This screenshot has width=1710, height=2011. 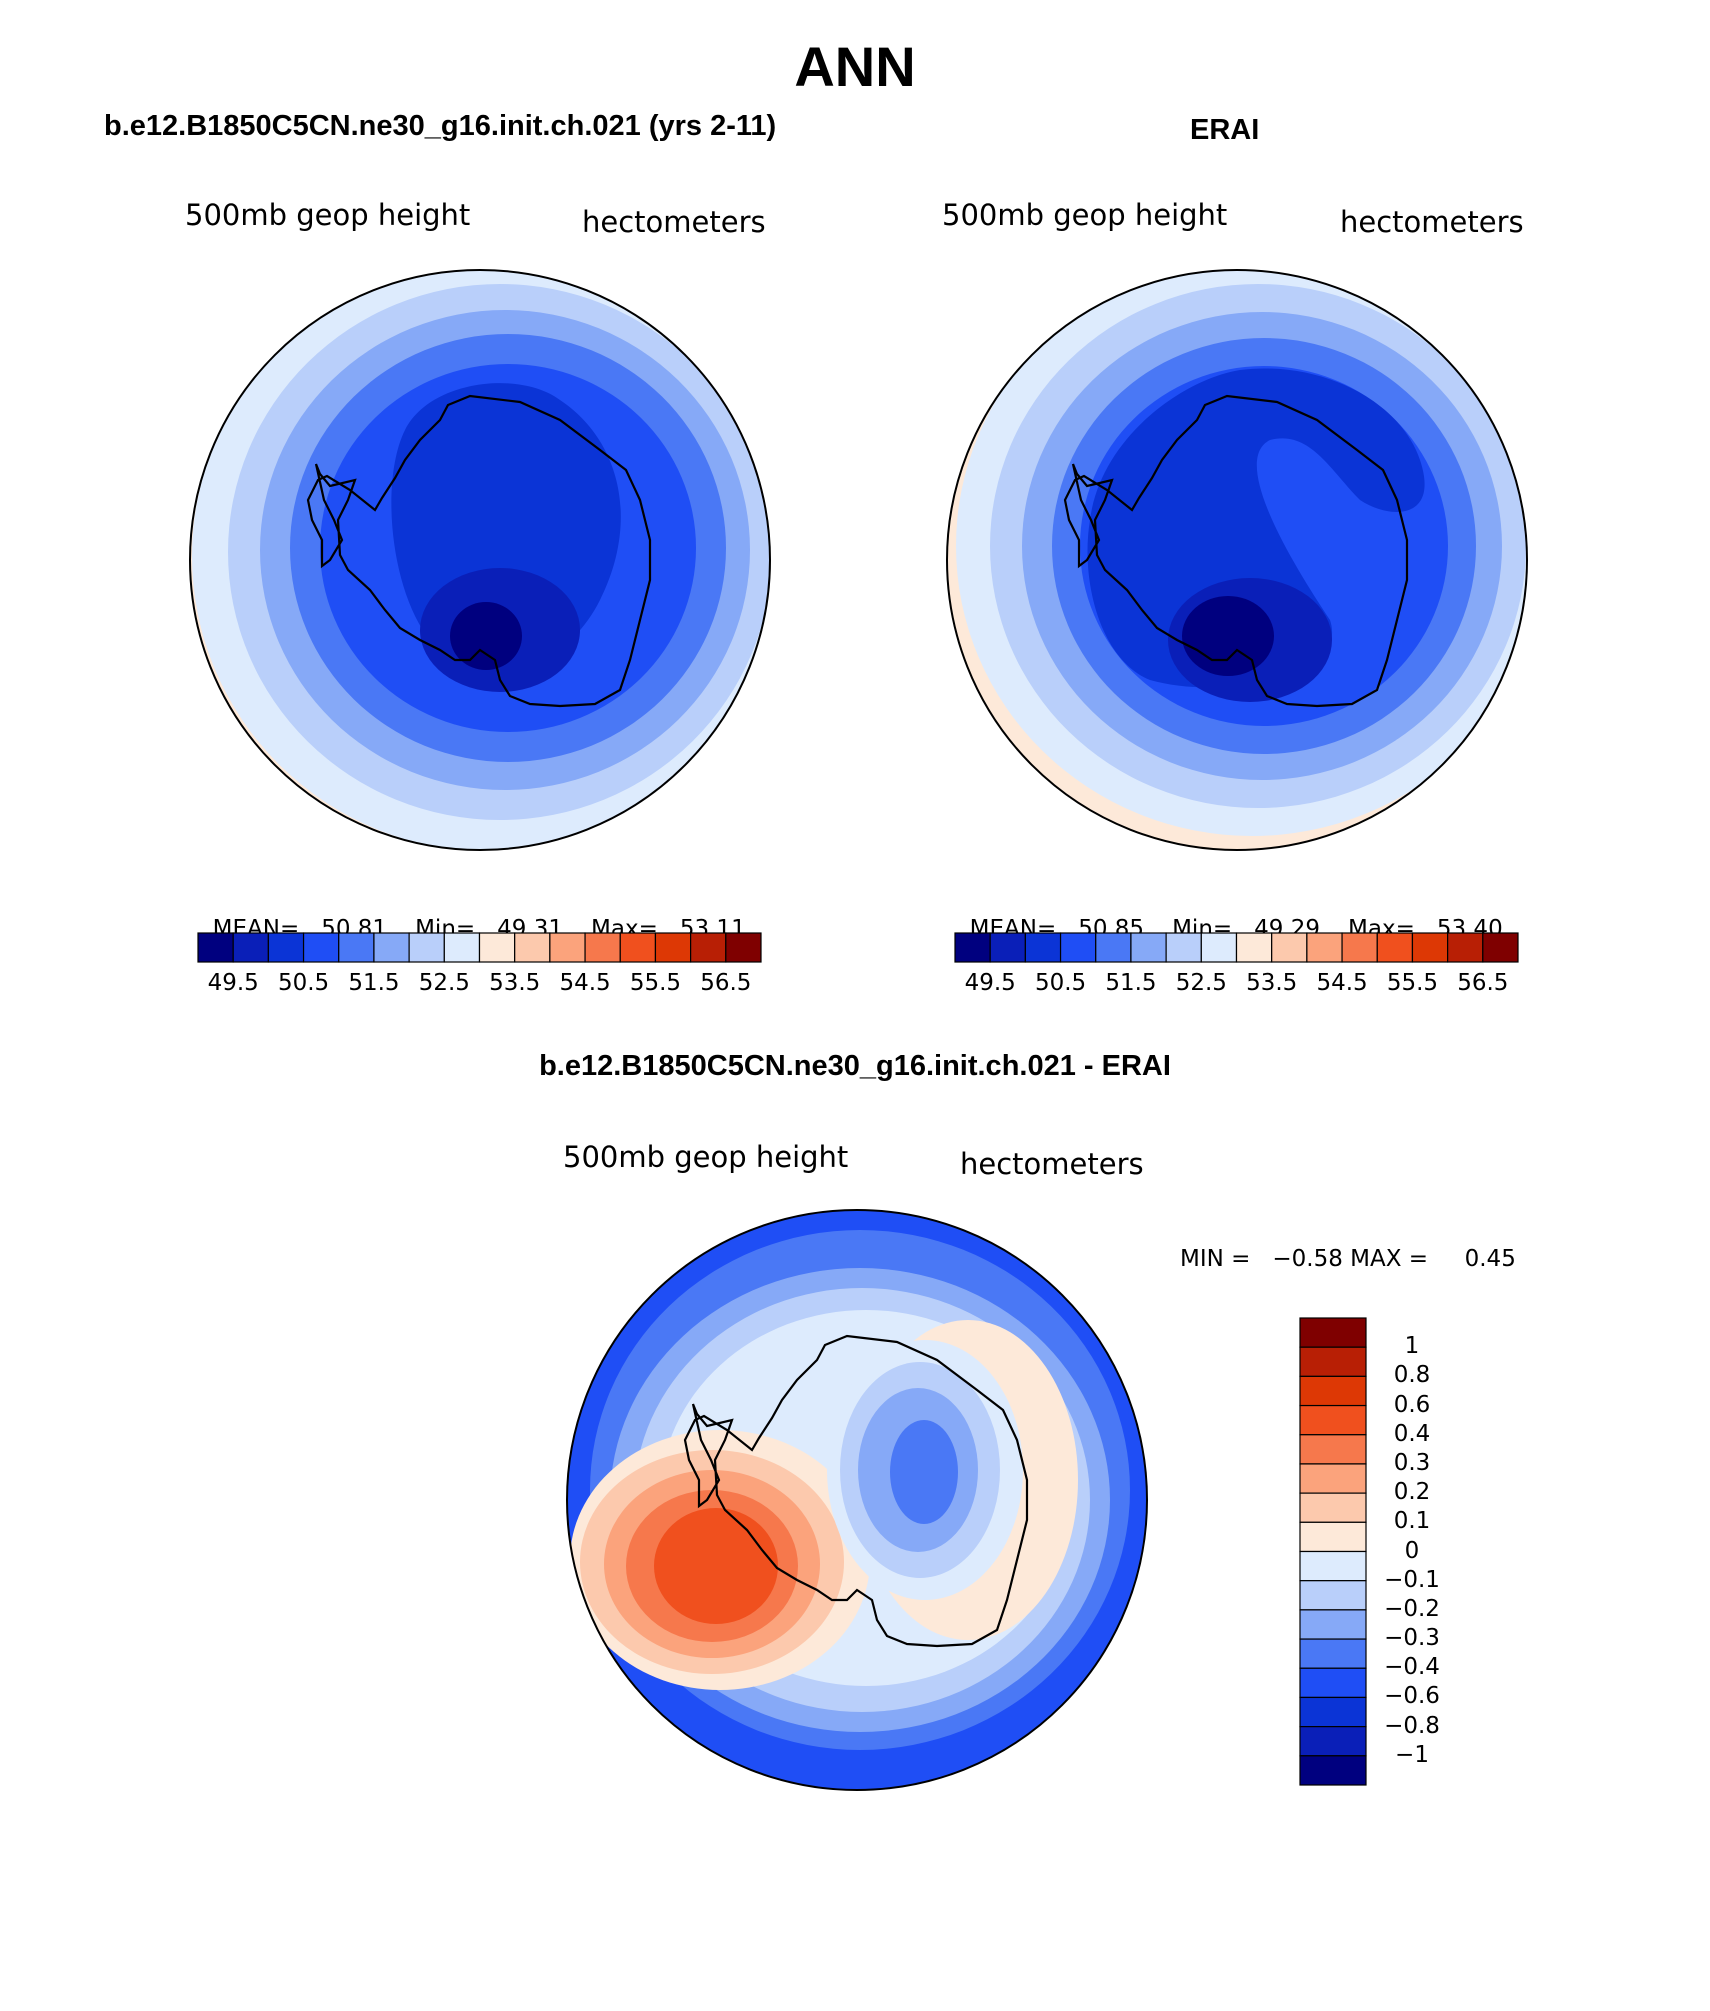 I want to click on diff-colorbar, so click(x=1333, y=1551).